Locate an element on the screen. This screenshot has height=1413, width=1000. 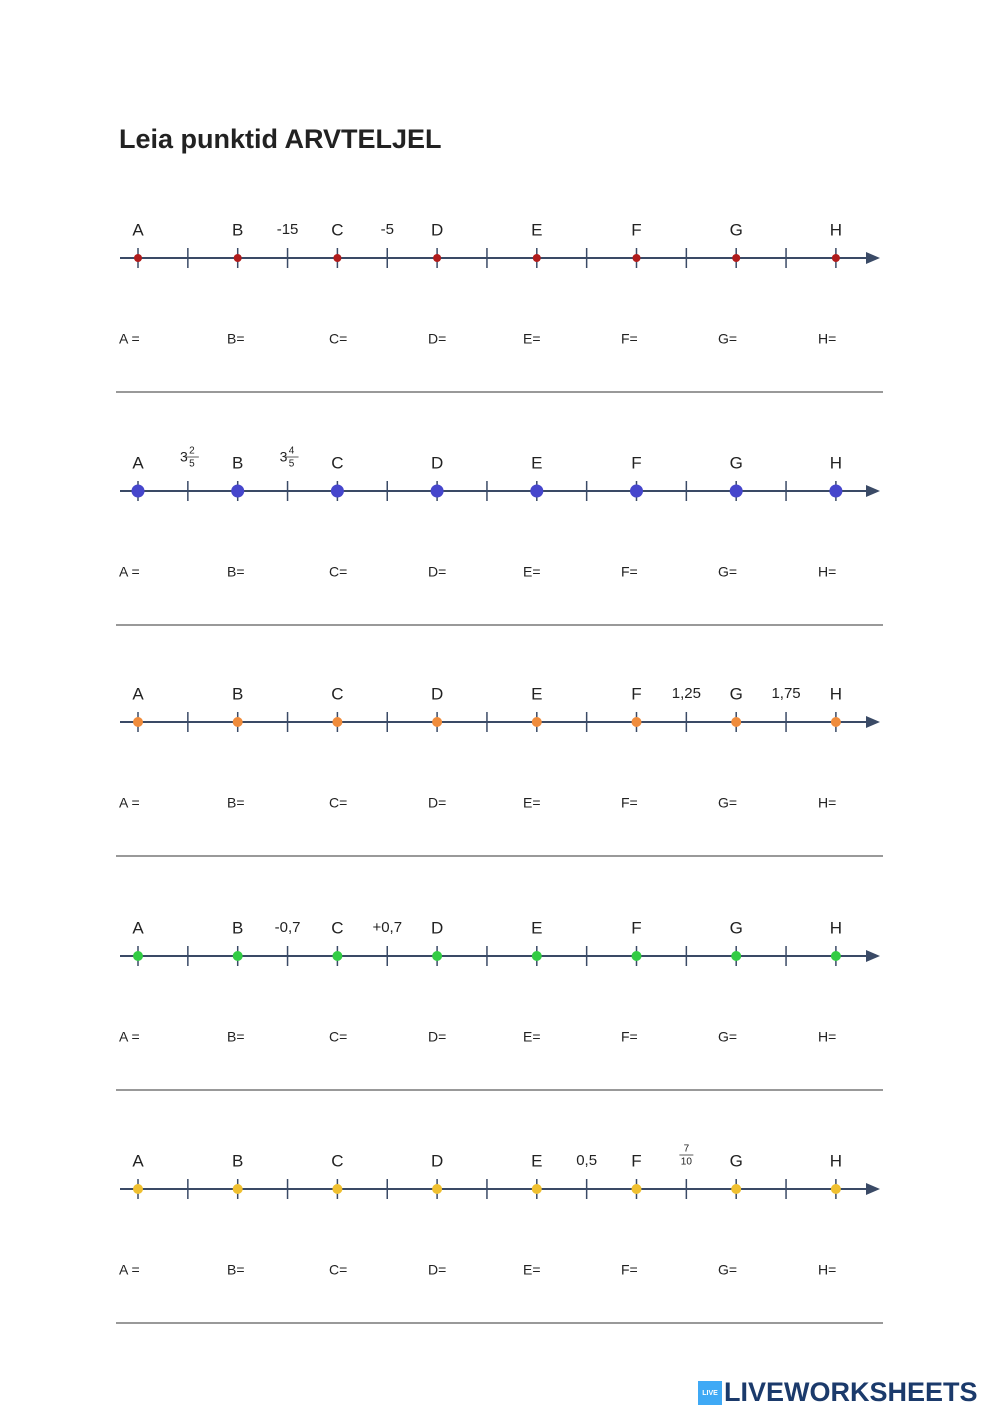
hint-num: 2 is located at coordinates (192, 451).